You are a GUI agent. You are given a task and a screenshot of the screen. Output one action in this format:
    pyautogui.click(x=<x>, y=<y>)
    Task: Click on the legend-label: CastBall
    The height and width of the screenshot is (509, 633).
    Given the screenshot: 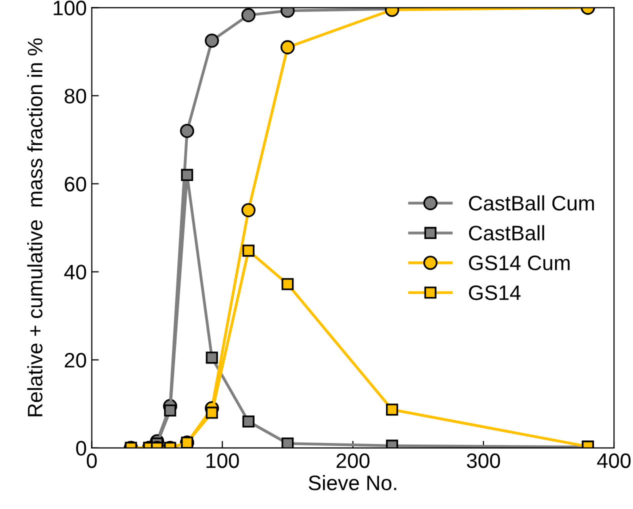 What is the action you would take?
    pyautogui.click(x=506, y=232)
    